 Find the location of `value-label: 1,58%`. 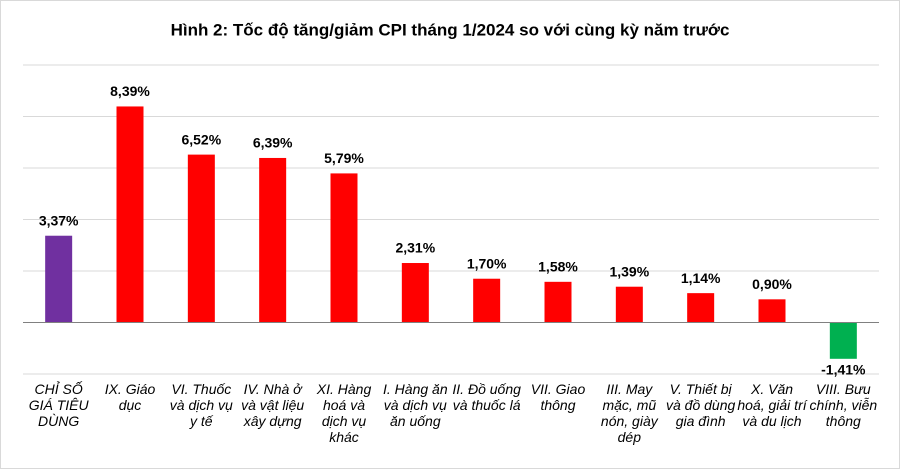

value-label: 1,58% is located at coordinates (558, 267).